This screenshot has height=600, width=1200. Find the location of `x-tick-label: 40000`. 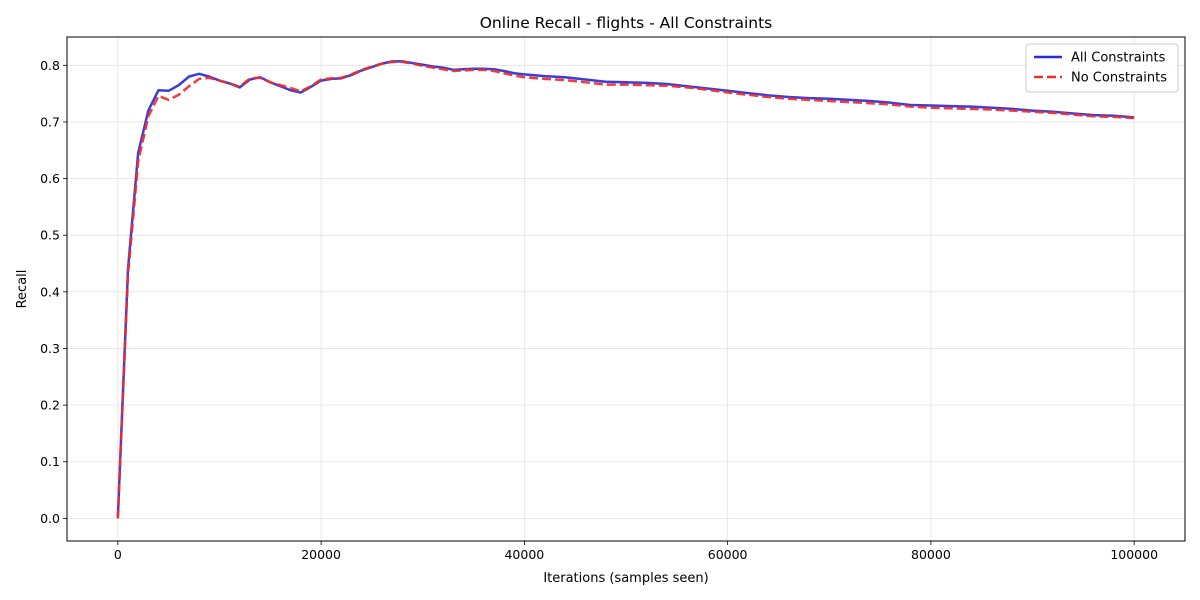

x-tick-label: 40000 is located at coordinates (524, 554).